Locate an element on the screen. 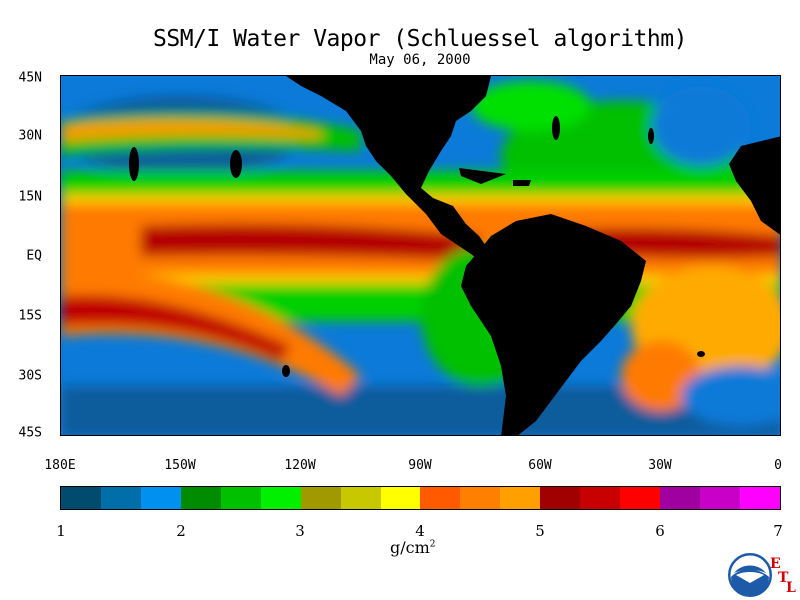 The width and height of the screenshot is (800, 600). lat-label: 15N is located at coordinates (30, 197).